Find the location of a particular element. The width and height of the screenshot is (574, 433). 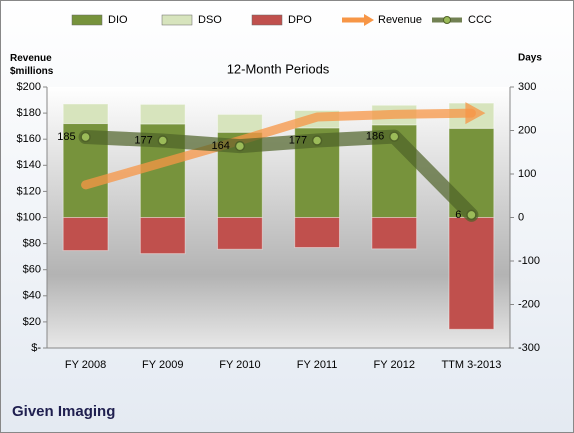

y-tick-label: $200 is located at coordinates (29, 87).